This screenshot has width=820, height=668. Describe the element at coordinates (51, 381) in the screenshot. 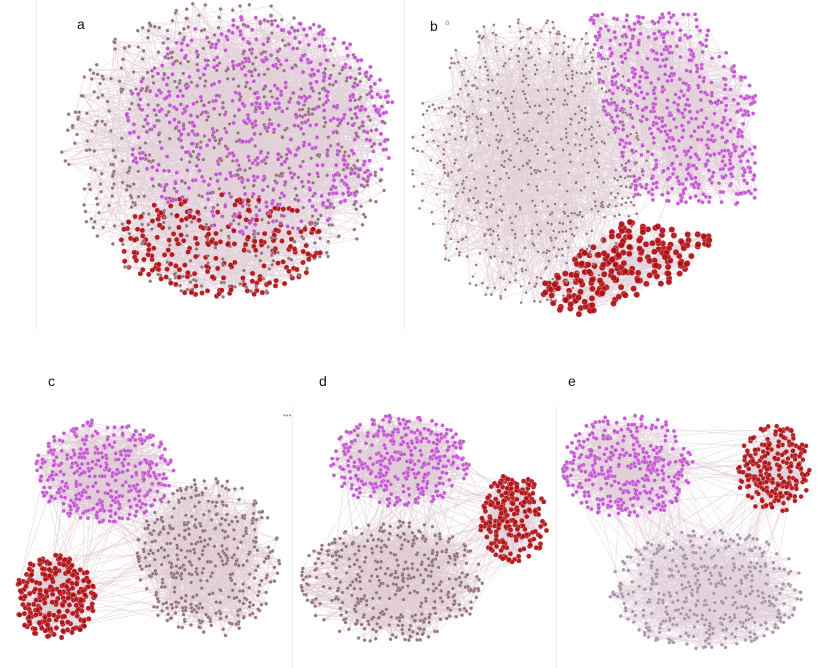

I see `panel-label-c: c` at that location.